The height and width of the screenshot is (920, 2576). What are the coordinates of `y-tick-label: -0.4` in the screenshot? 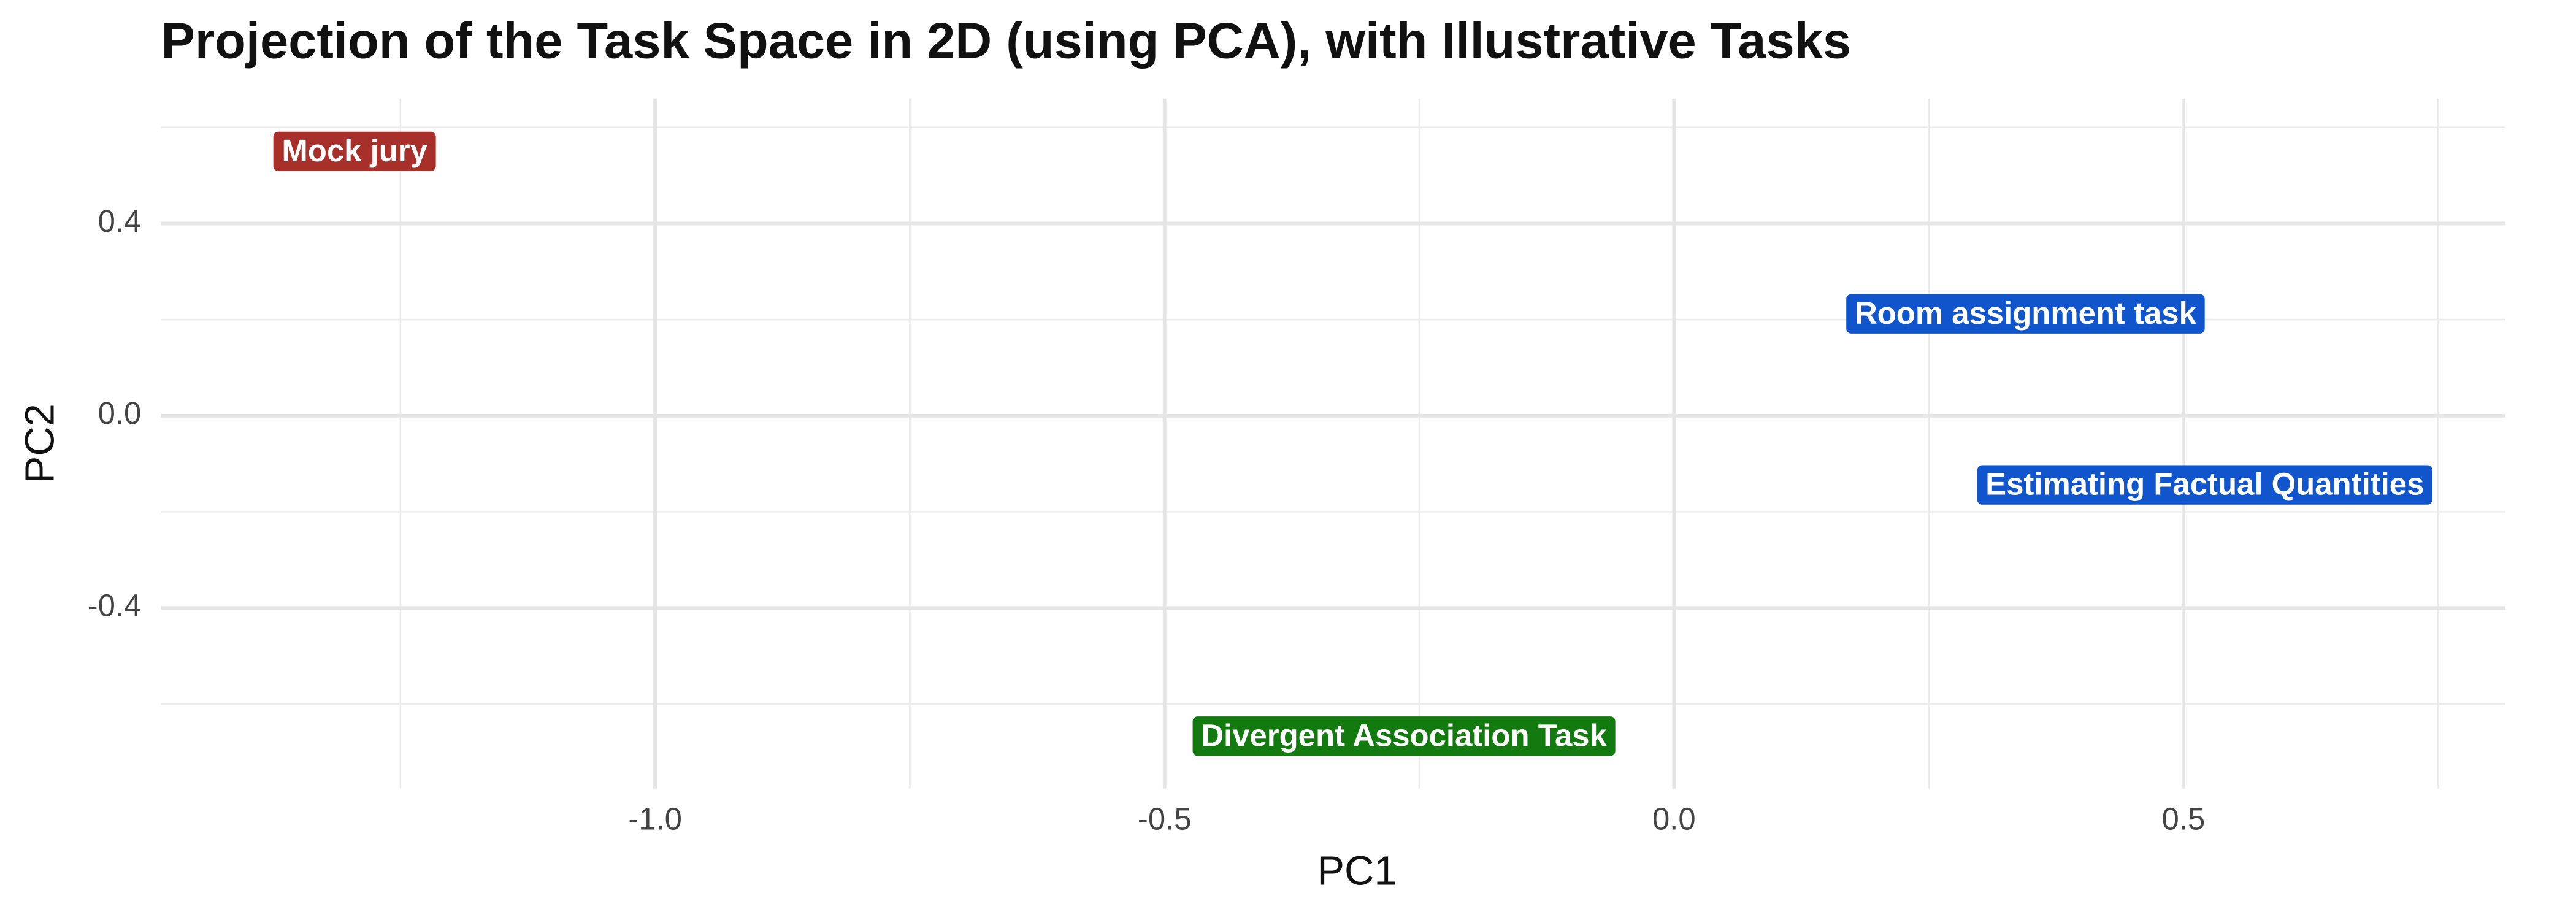 It's located at (115, 605).